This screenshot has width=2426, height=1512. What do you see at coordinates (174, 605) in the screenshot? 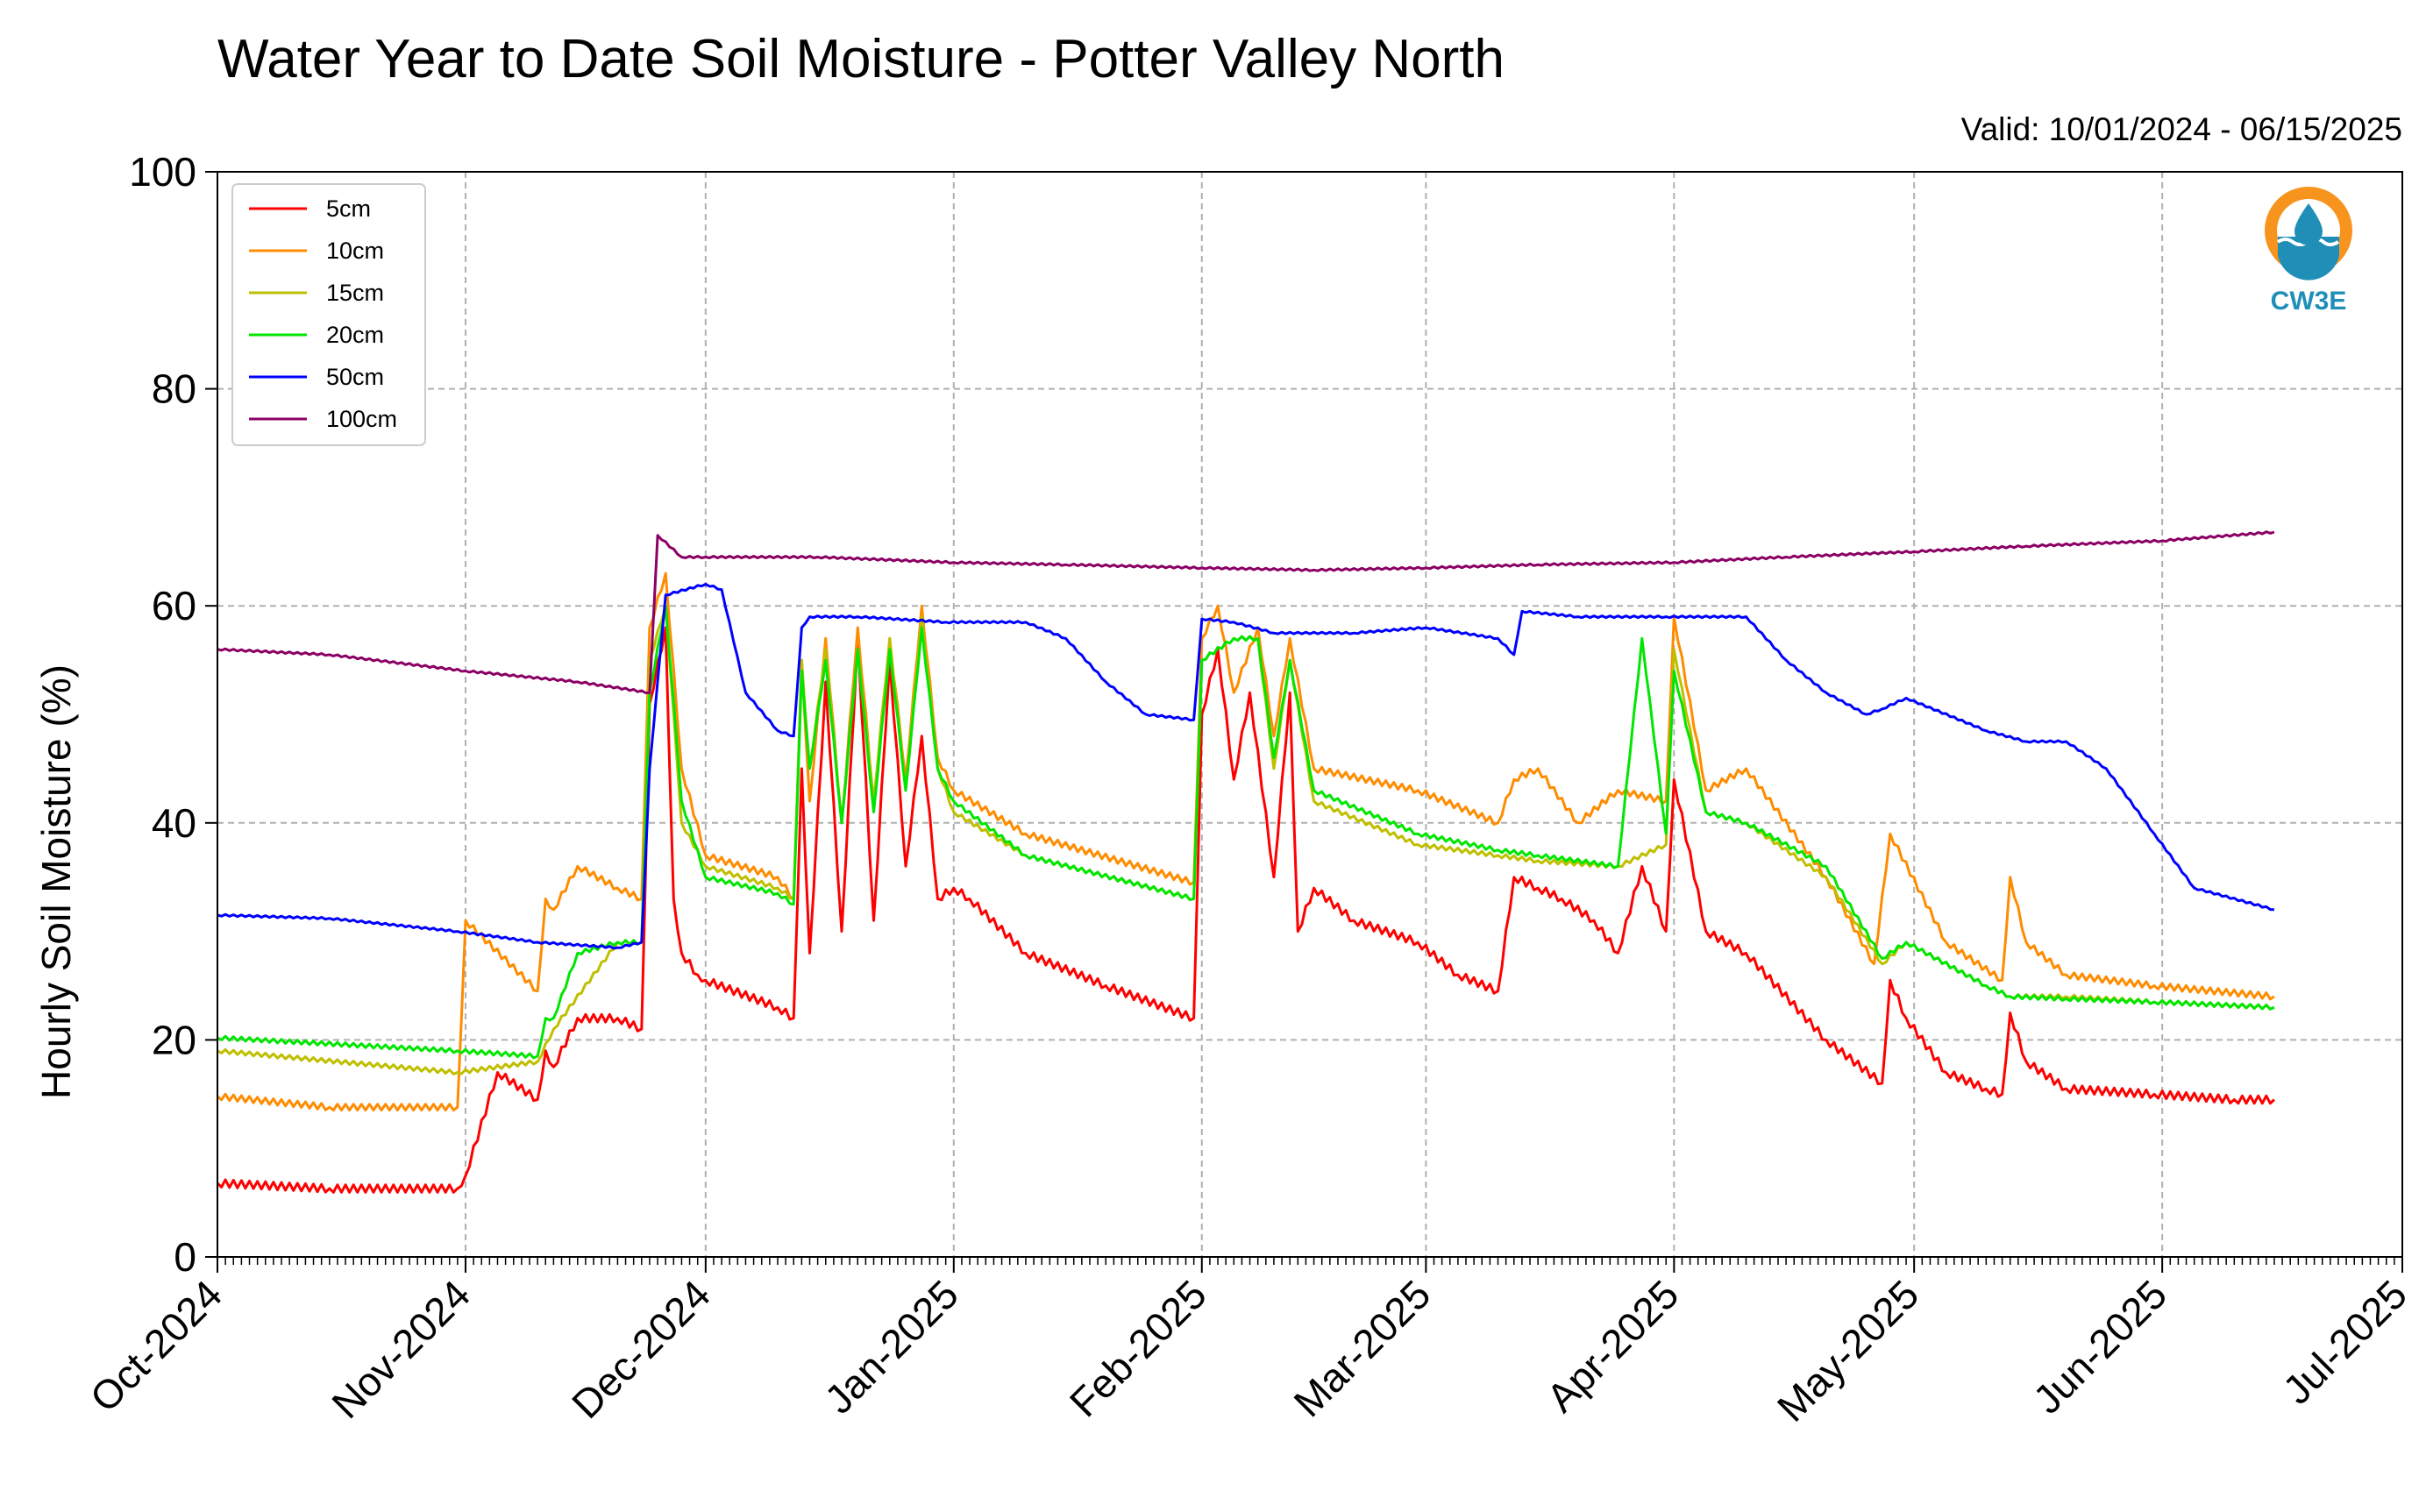
I see `y-tick-label: 60` at bounding box center [174, 605].